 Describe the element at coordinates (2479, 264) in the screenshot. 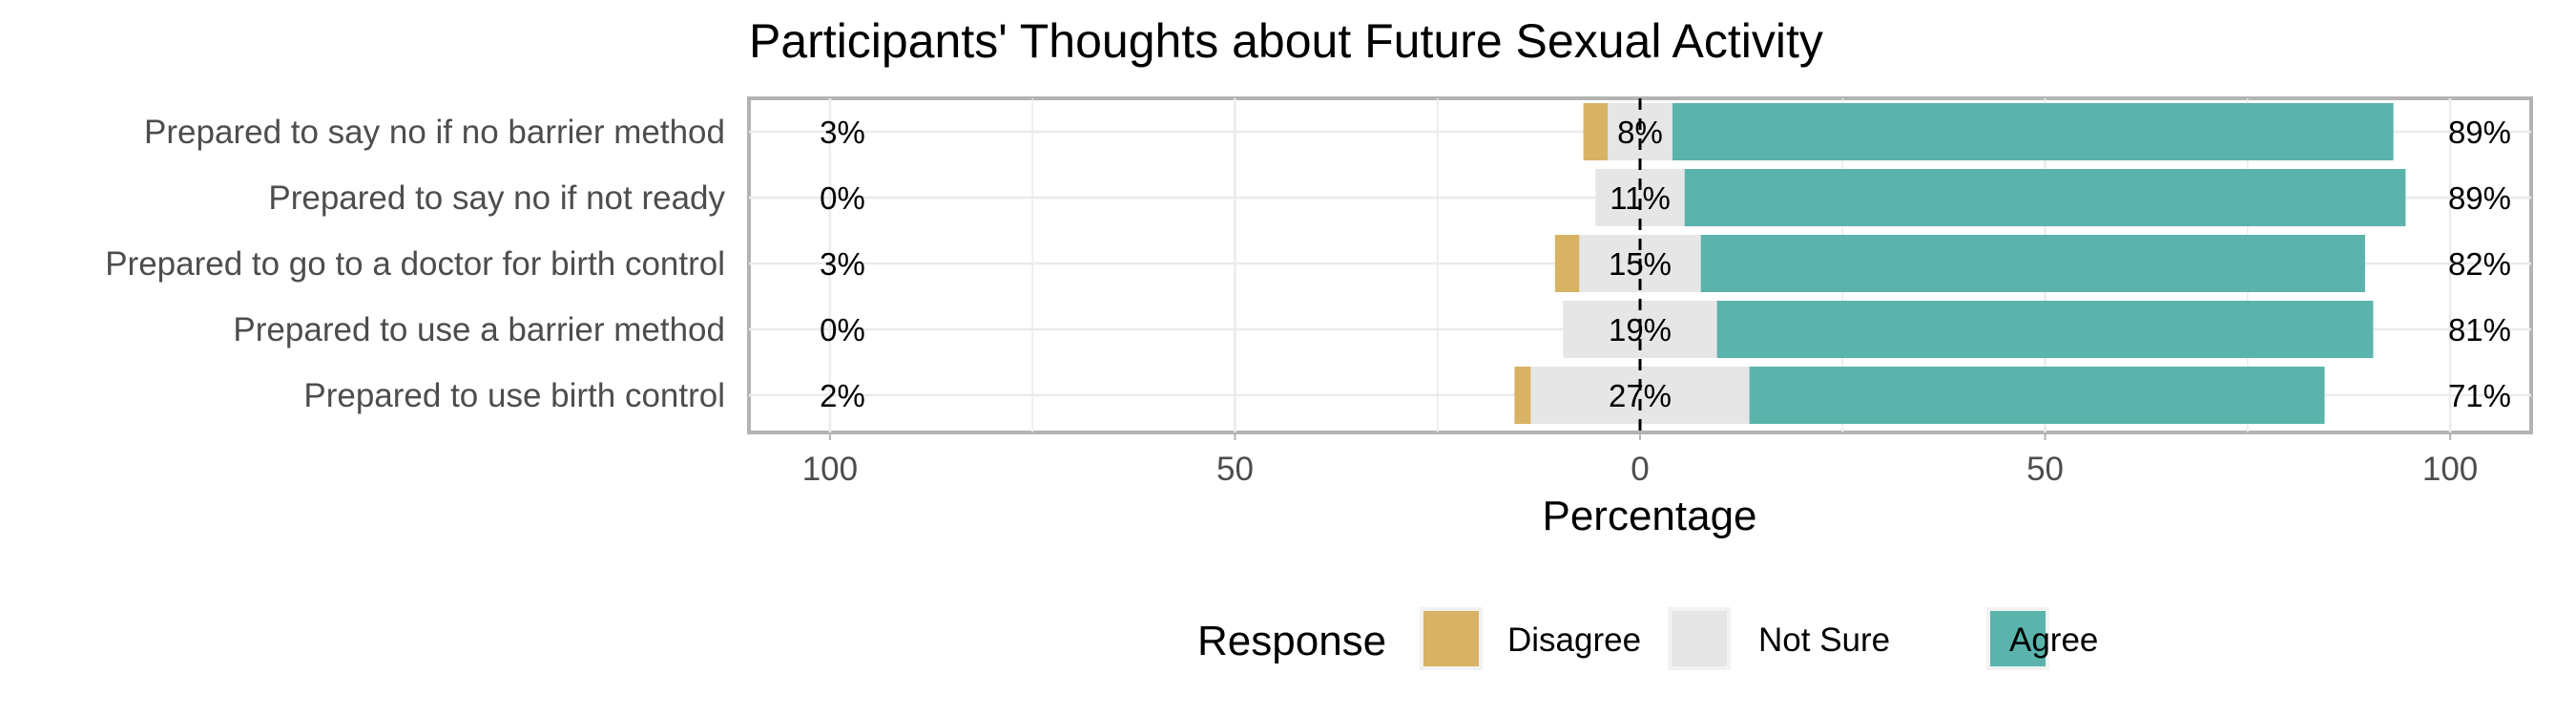

I see `label-agree: 82%` at that location.